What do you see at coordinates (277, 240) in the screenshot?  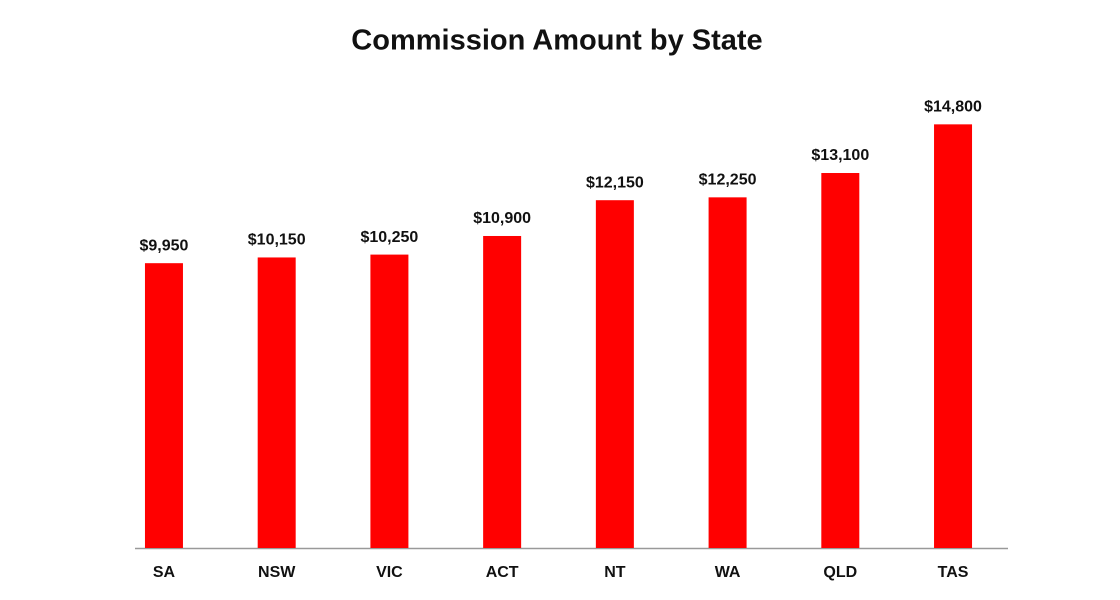 I see `value-label: $10,150` at bounding box center [277, 240].